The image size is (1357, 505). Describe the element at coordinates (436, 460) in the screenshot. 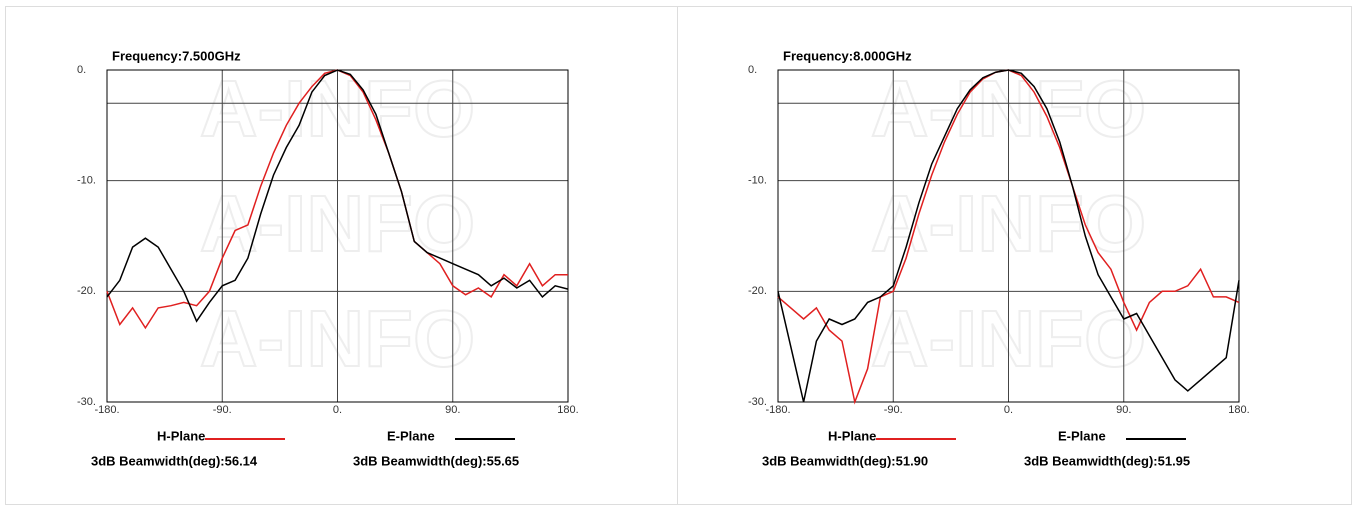

I see `beamwidth-label: 3dB Beamwidth(deg):55.65` at that location.